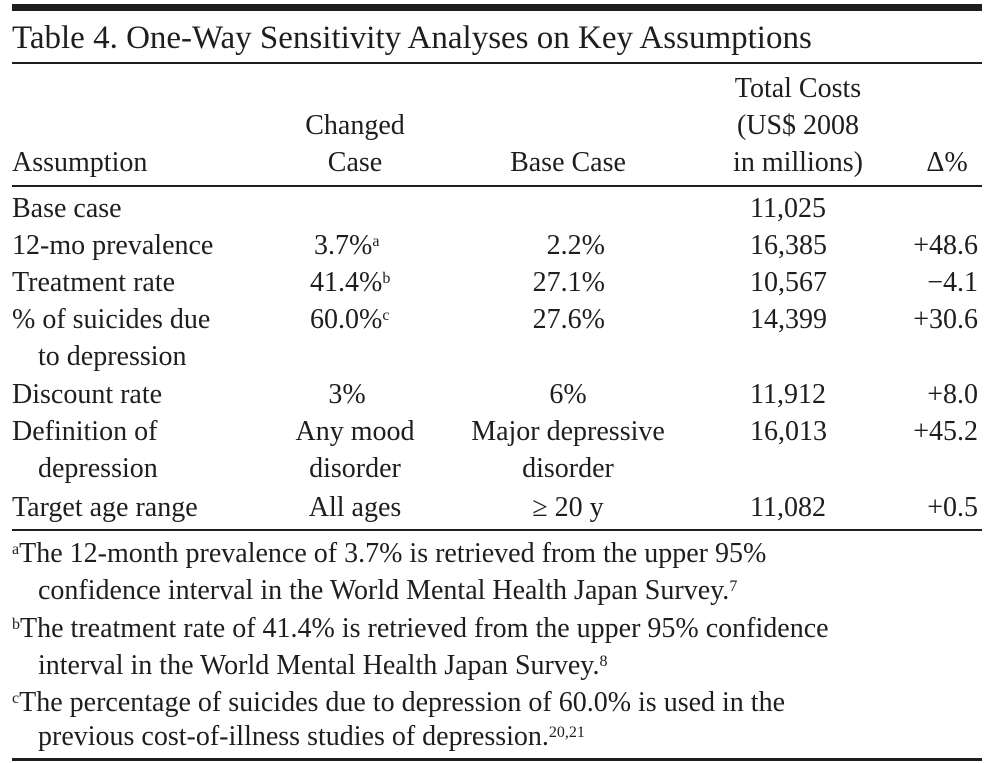  I want to click on row-assumption: Target age range, so click(105, 507).